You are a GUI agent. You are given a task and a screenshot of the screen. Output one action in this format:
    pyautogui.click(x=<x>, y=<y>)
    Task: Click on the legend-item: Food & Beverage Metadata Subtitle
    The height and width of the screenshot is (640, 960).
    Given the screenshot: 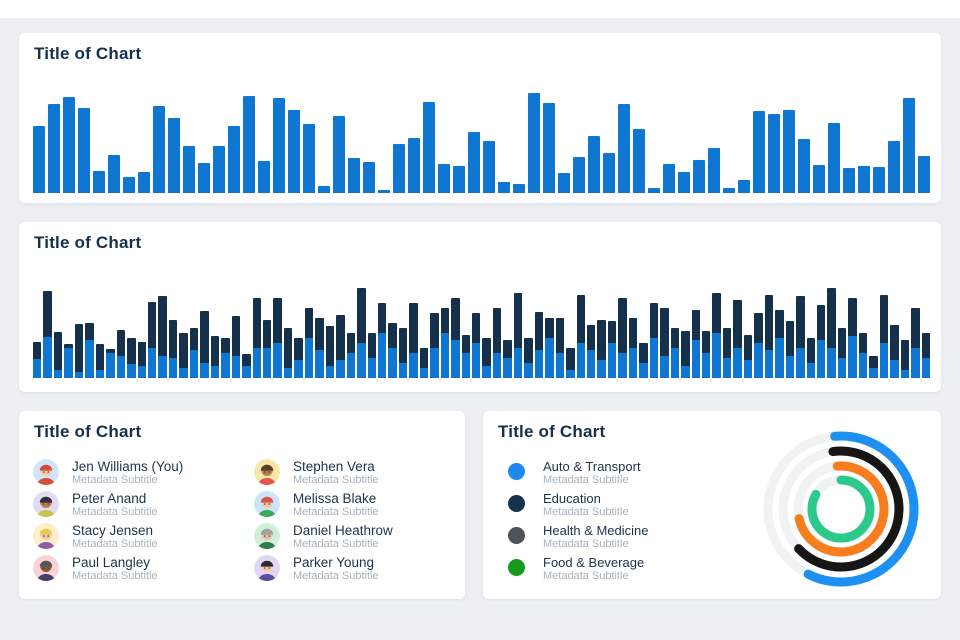 What is the action you would take?
    pyautogui.click(x=597, y=570)
    